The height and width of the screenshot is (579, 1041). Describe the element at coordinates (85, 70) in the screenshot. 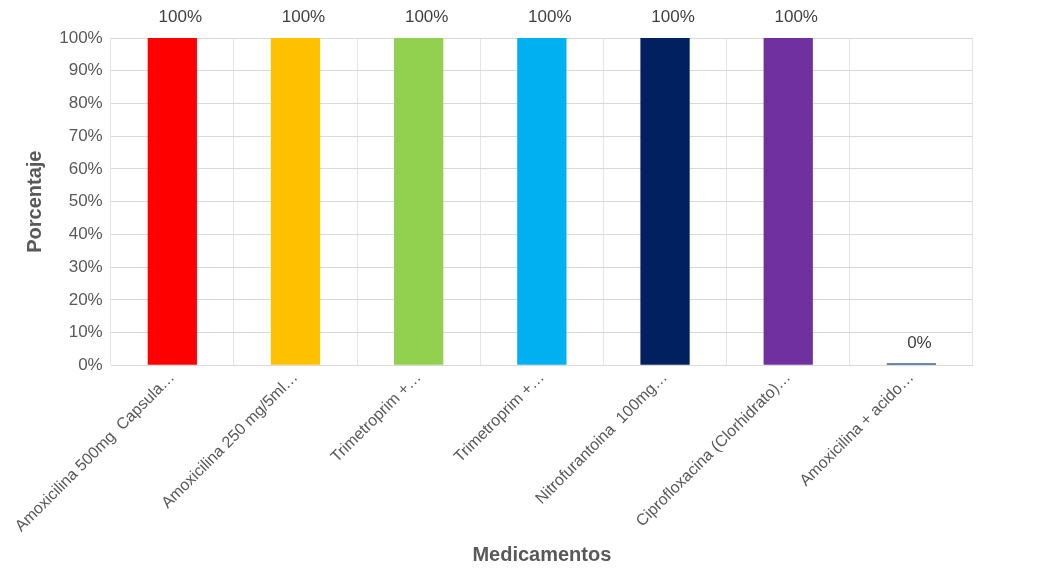

I see `y-tick-label: 90%` at that location.